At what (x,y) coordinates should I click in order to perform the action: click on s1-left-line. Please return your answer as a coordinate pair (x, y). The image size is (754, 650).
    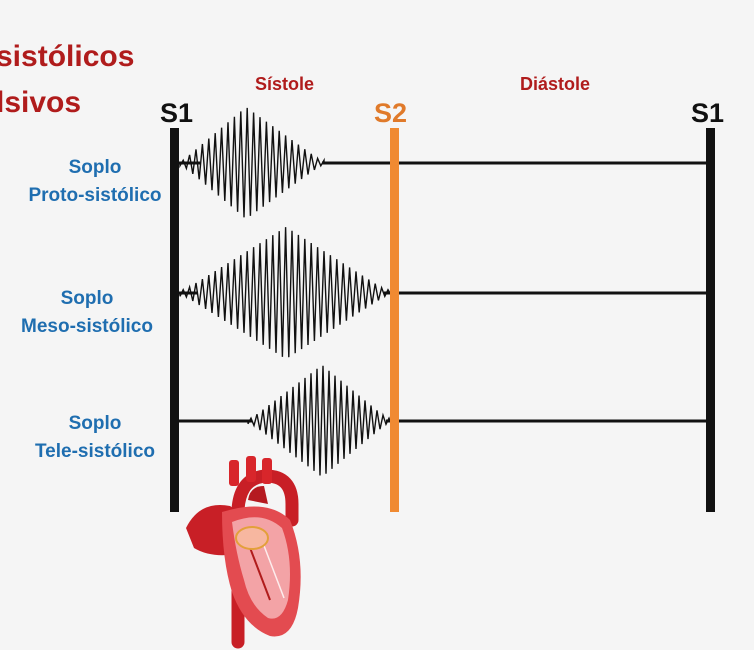
    Looking at the image, I should click on (174, 320).